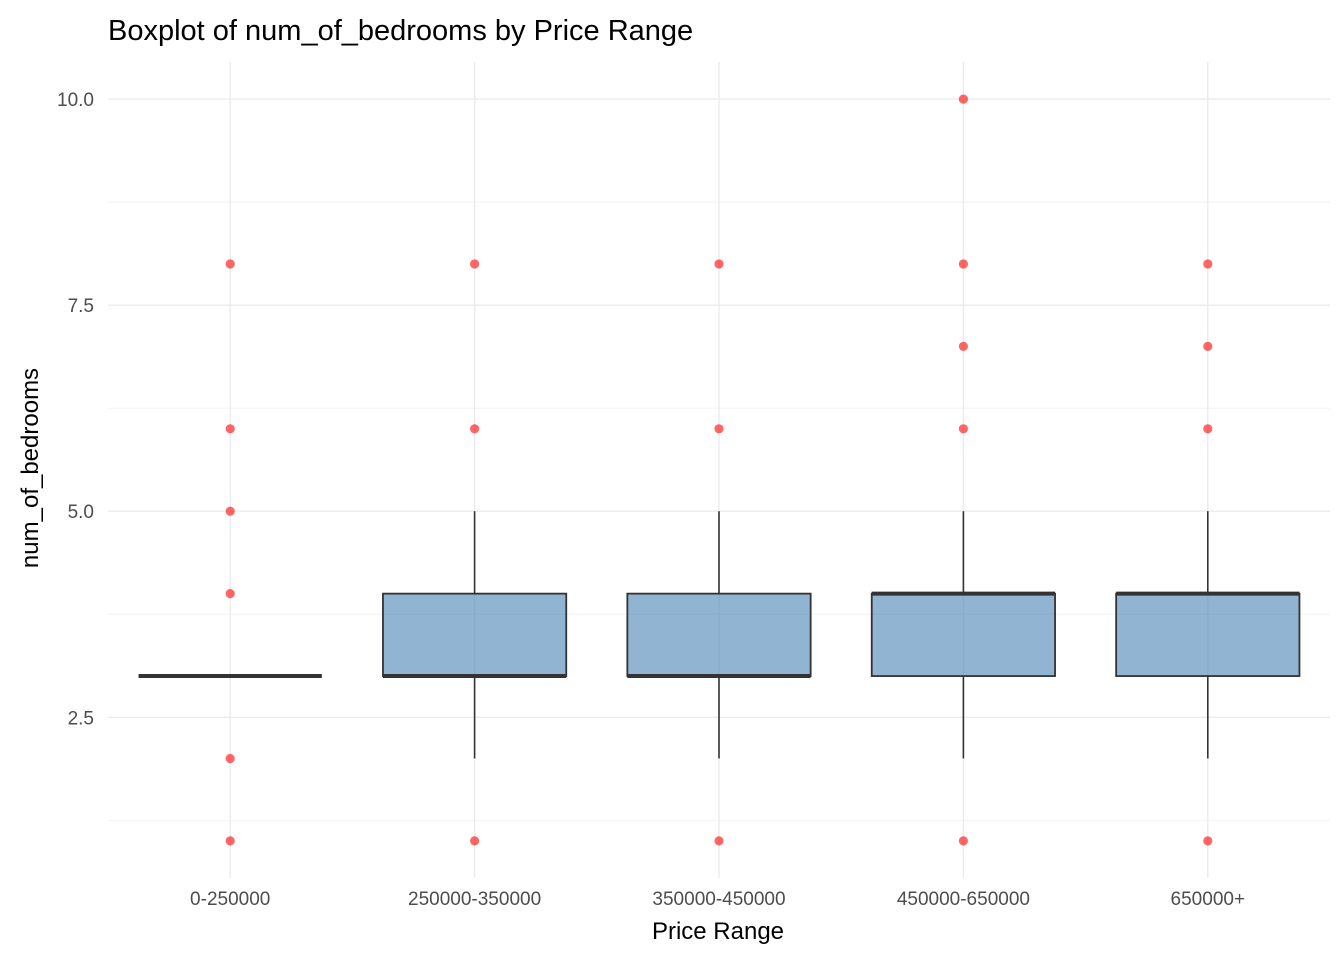 Image resolution: width=1344 pixels, height=960 pixels. What do you see at coordinates (474, 899) in the screenshot?
I see `x-tick-label: 250000-350000` at bounding box center [474, 899].